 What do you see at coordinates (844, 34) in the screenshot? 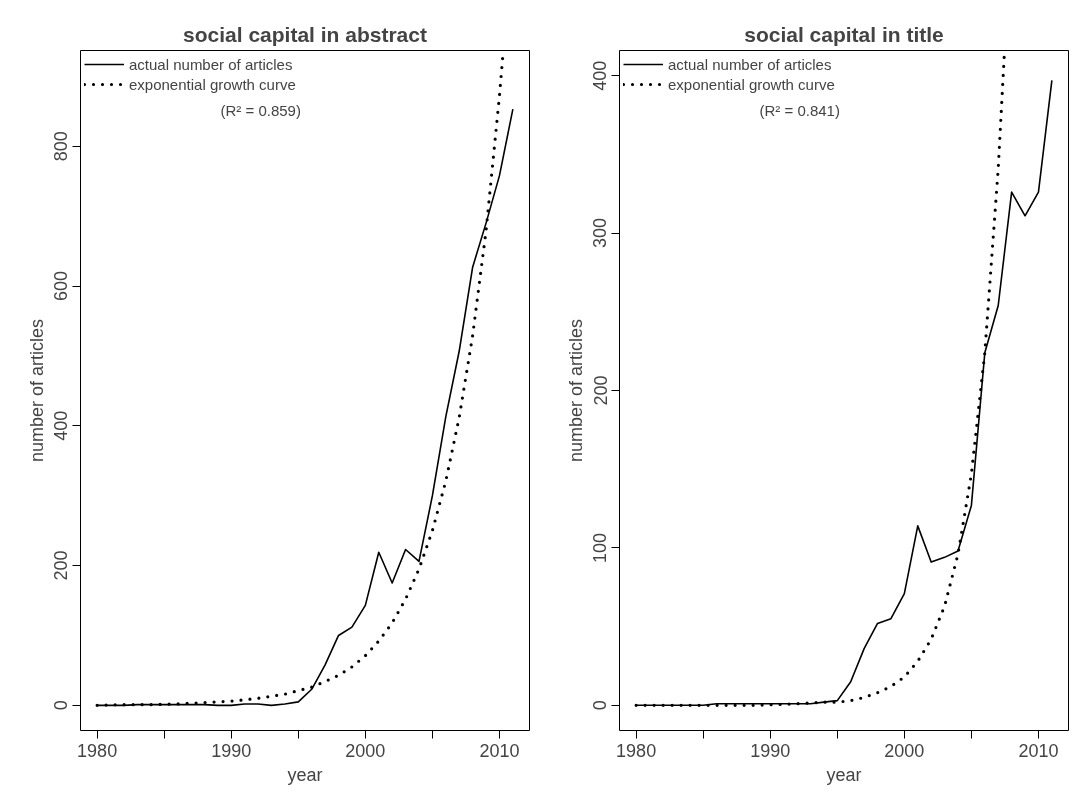
I see `chart-title: social capital in title` at bounding box center [844, 34].